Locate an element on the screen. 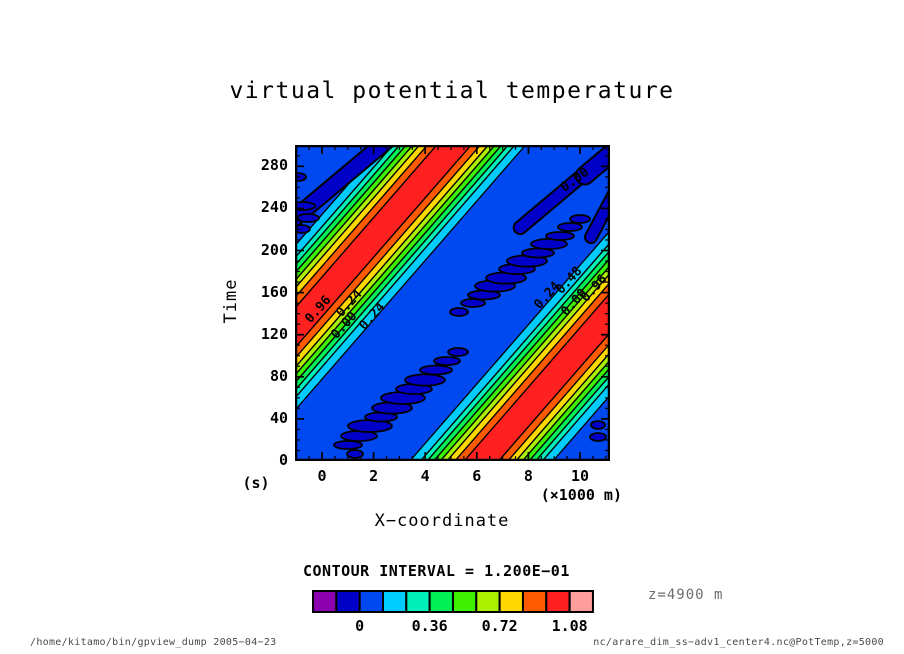  y-axis-unit: (s) is located at coordinates (256, 483).